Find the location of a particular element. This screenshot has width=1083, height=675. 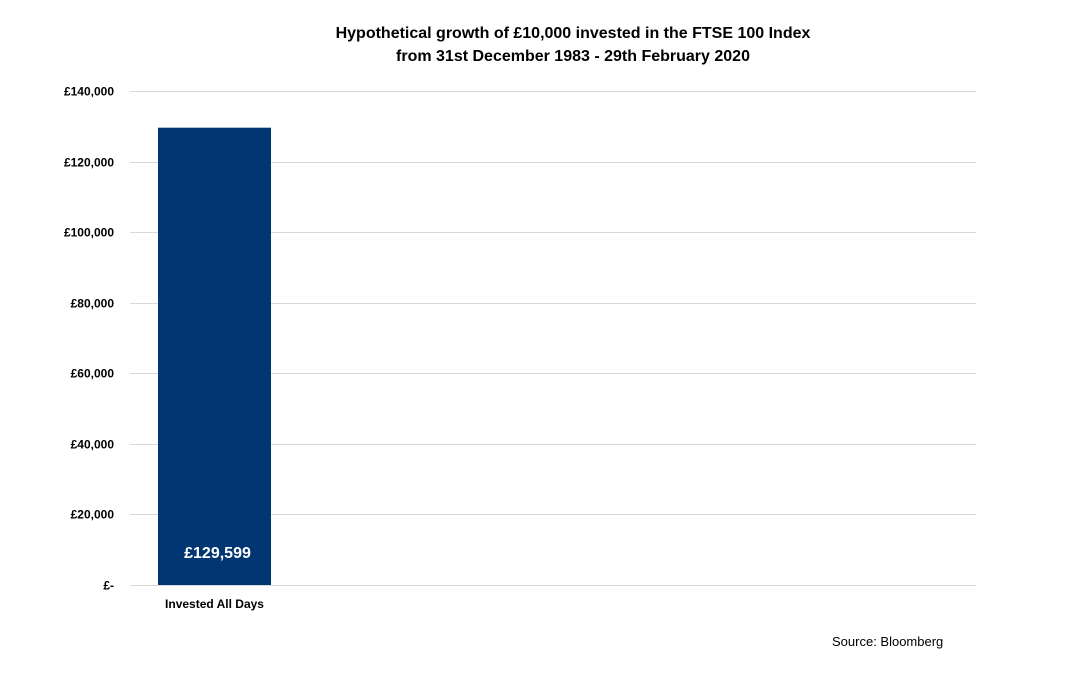

y-tick-label: £20,000 is located at coordinates (93, 515).